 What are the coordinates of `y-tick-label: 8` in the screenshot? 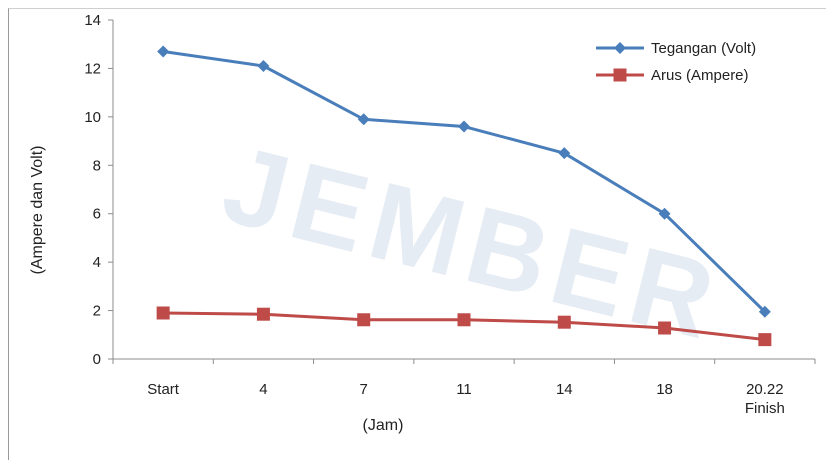 It's located at (97, 165).